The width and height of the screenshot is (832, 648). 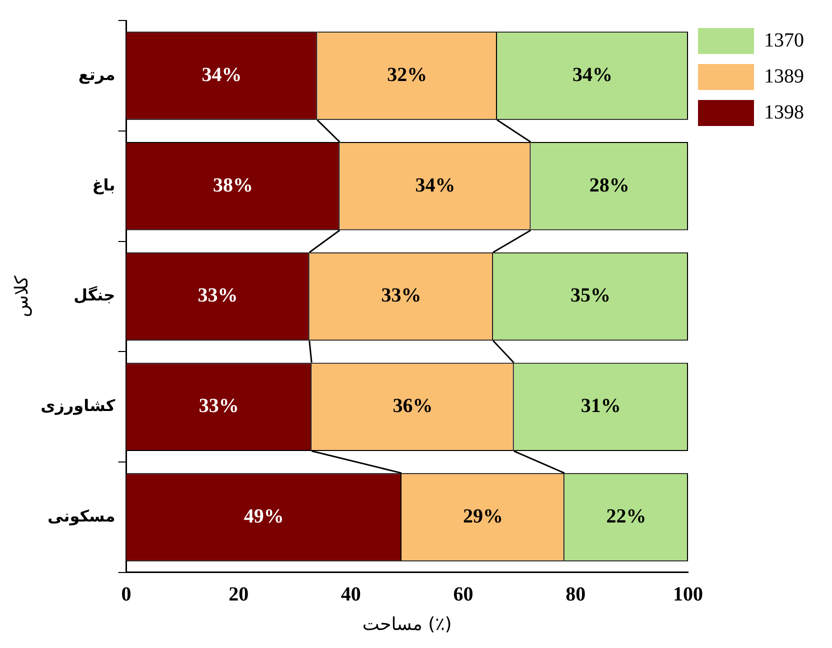 What do you see at coordinates (104, 184) in the screenshot?
I see `y-tick-label: باغ` at bounding box center [104, 184].